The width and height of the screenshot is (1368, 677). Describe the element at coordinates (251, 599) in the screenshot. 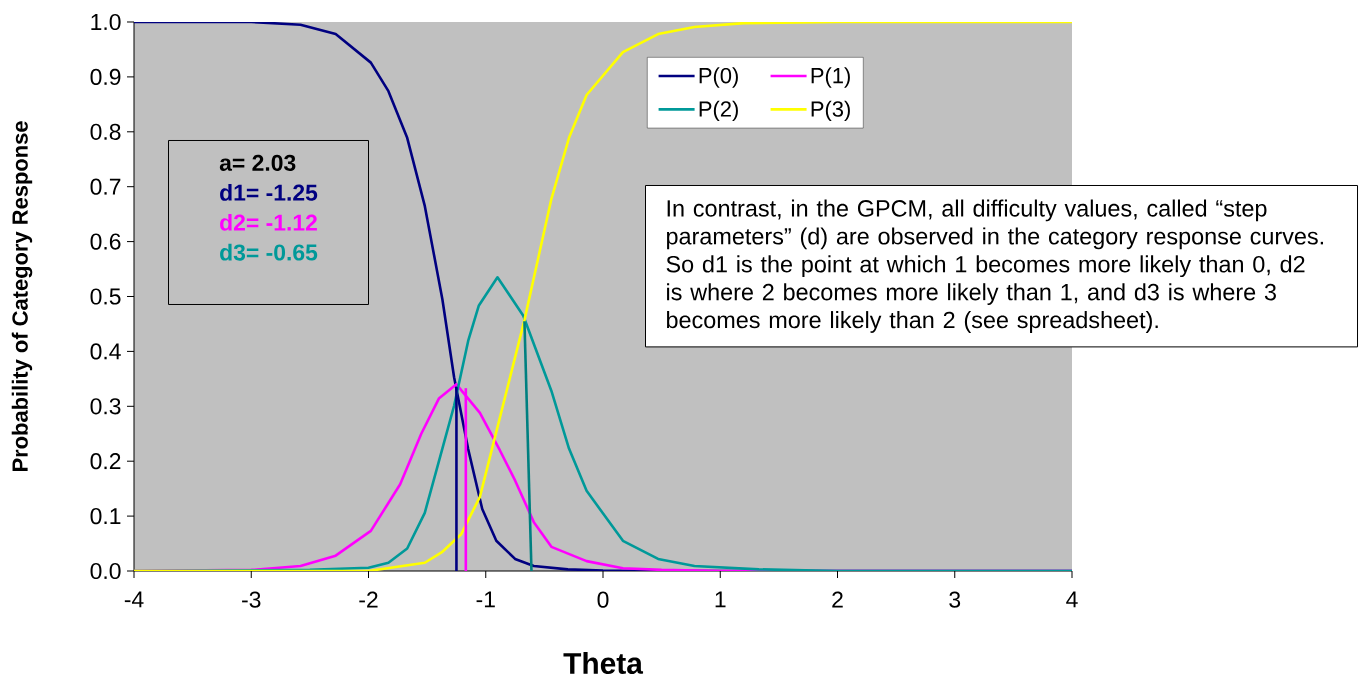

I see `x-tick-label: -3` at that location.